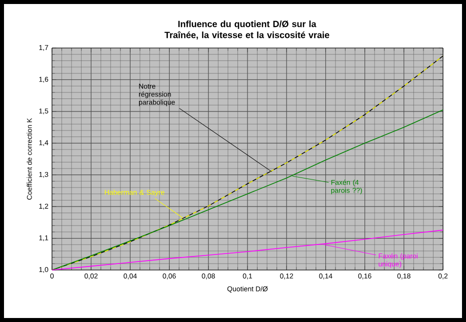  I want to click on chart-title: Influence du quotient D/Ø sur la Traînée, la vitesse et la viscosité vraie, so click(247, 30).